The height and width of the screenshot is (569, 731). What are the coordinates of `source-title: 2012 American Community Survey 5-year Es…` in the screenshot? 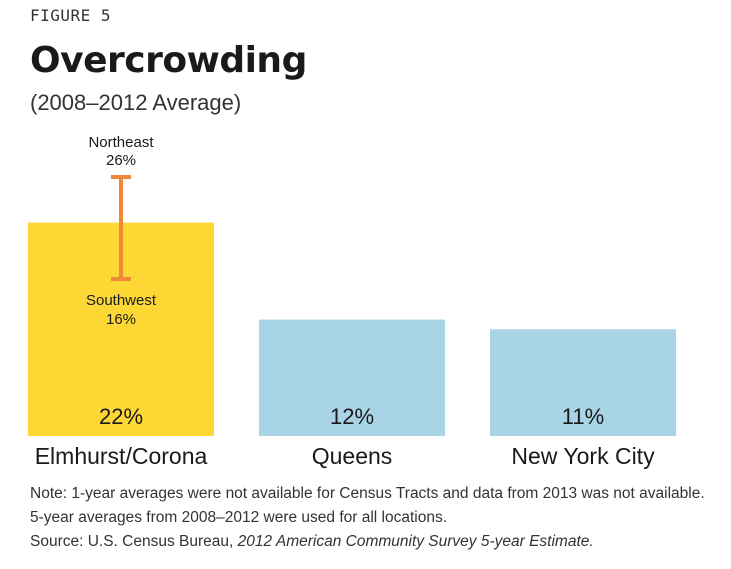 It's located at (415, 541).